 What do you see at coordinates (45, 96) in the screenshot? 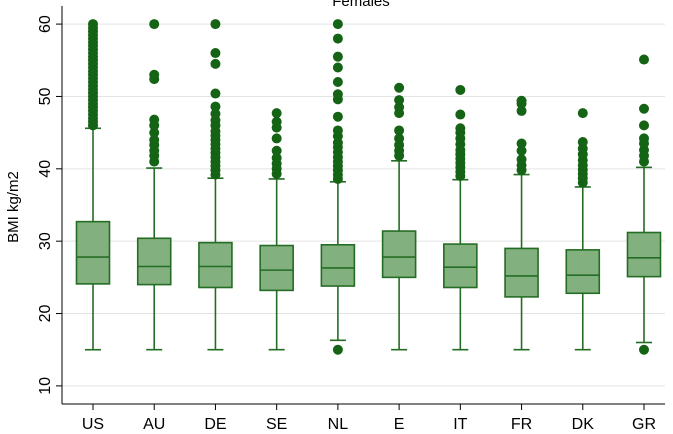
I see `y-tick-label: 50` at bounding box center [45, 96].